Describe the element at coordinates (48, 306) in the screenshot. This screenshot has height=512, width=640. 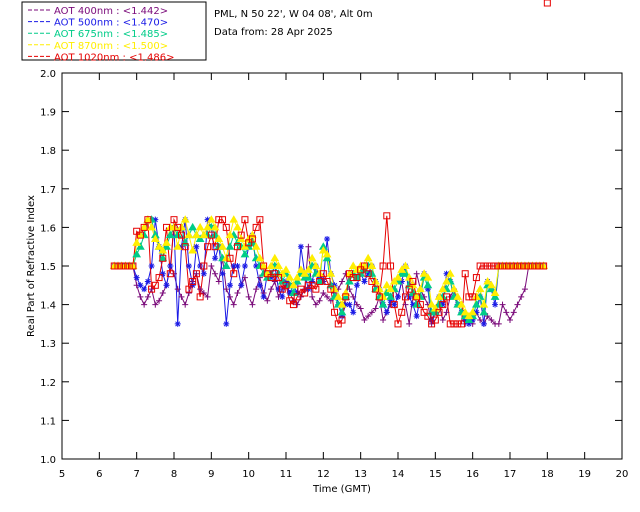
I see `y-tick-label: 1.4` at that location.